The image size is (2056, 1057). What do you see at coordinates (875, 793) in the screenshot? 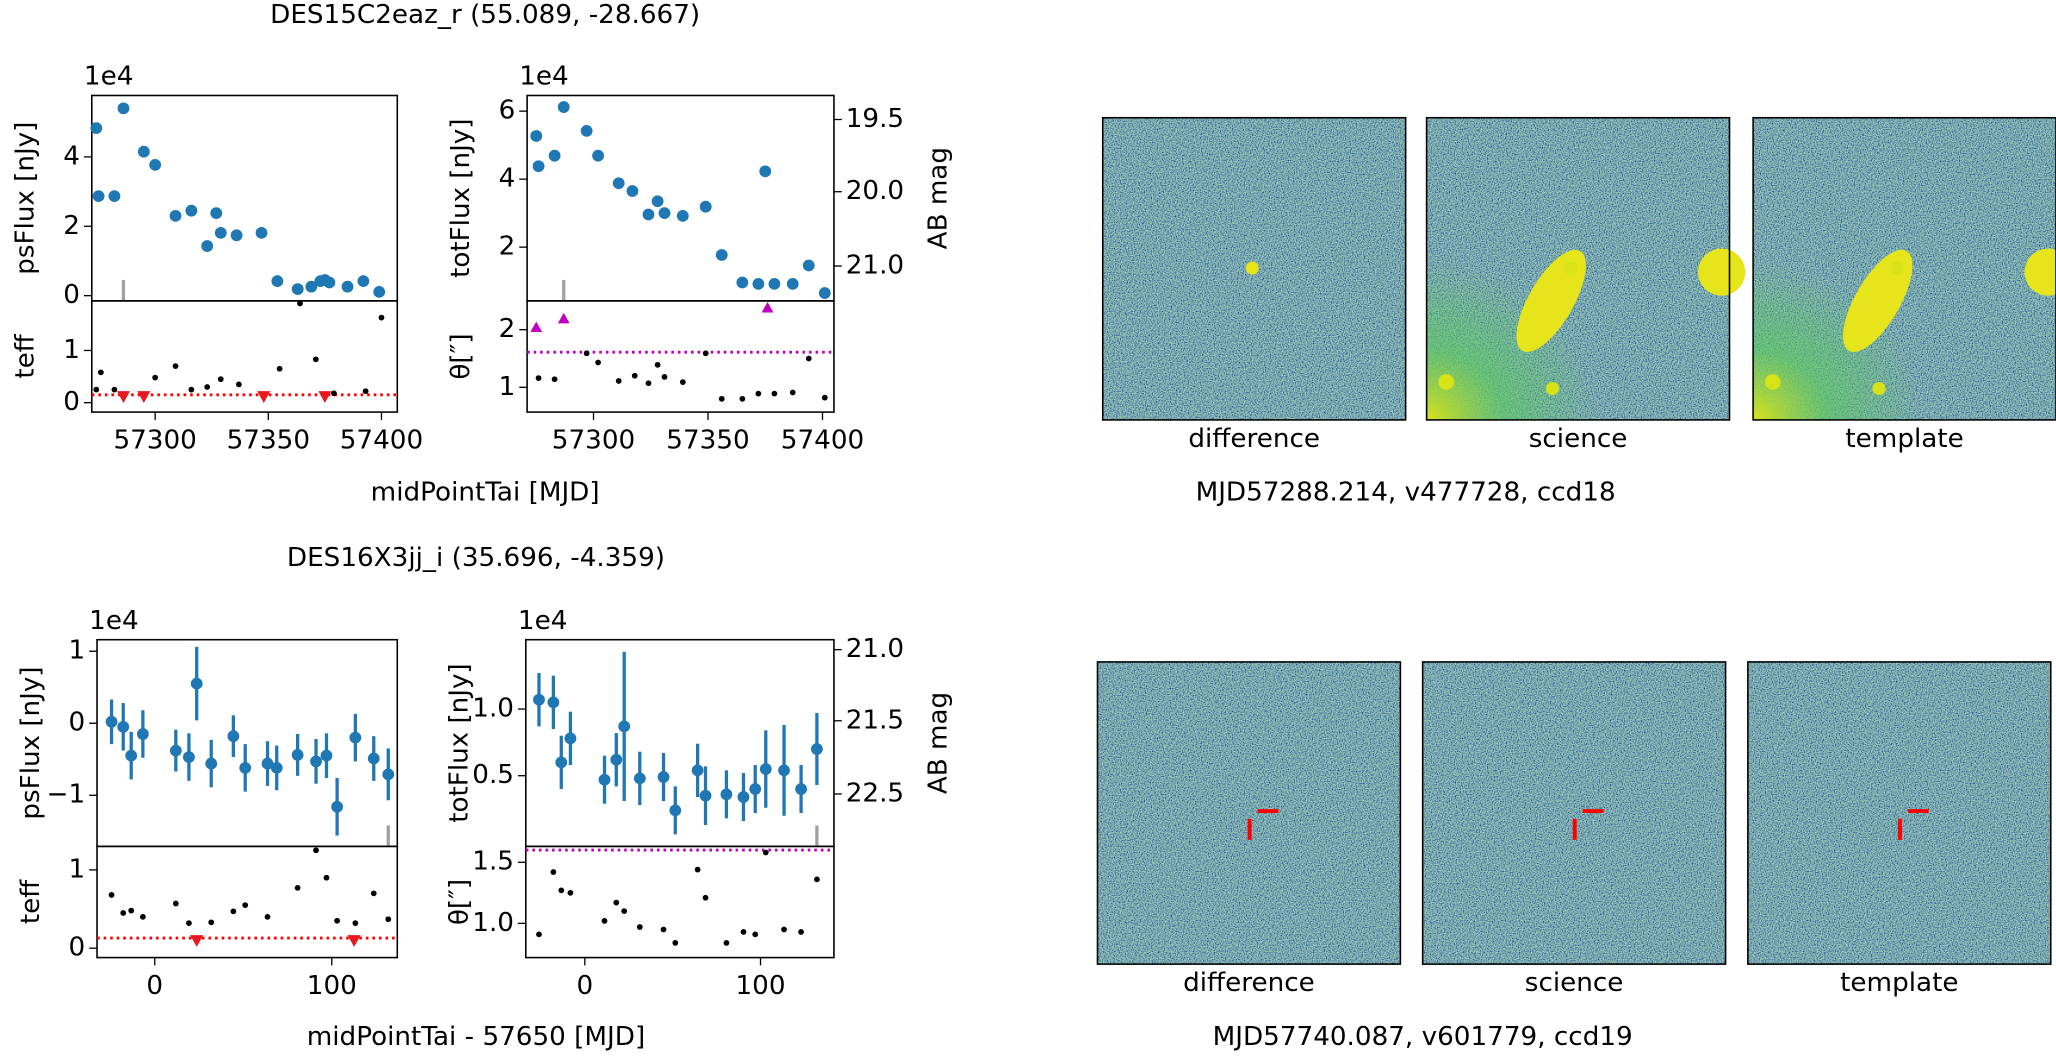
I see `y2-tick-label: 22.5` at bounding box center [875, 793].